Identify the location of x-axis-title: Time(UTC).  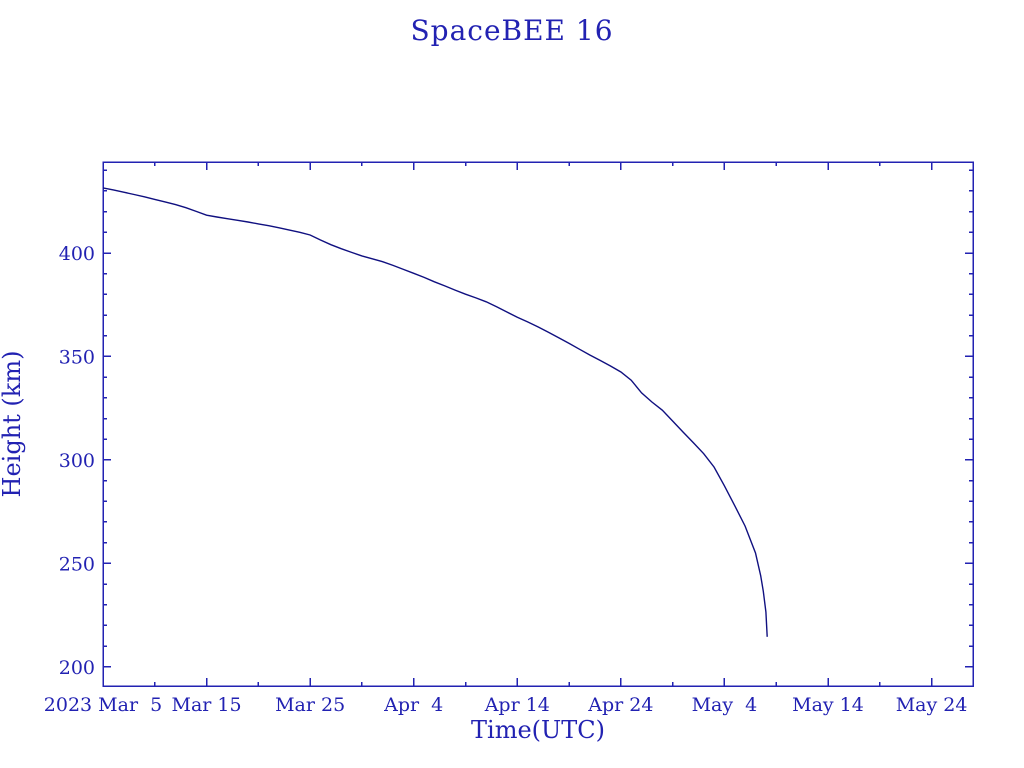
(538, 730).